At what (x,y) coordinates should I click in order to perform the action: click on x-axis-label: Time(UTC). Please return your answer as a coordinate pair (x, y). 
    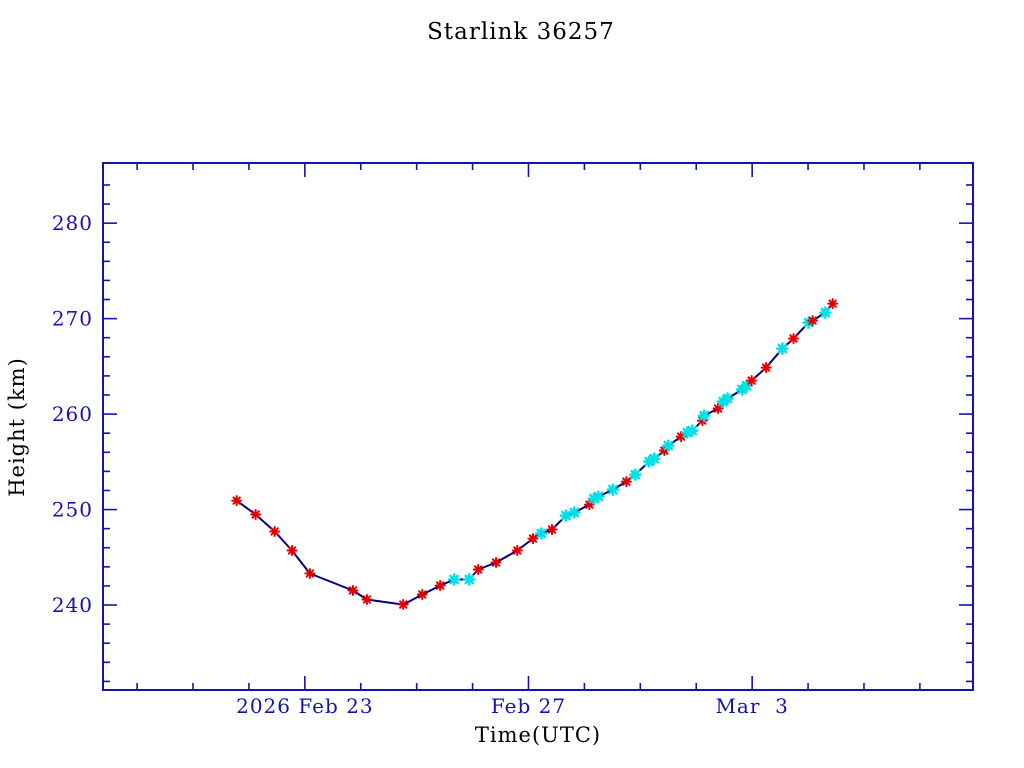
    Looking at the image, I should click on (538, 735).